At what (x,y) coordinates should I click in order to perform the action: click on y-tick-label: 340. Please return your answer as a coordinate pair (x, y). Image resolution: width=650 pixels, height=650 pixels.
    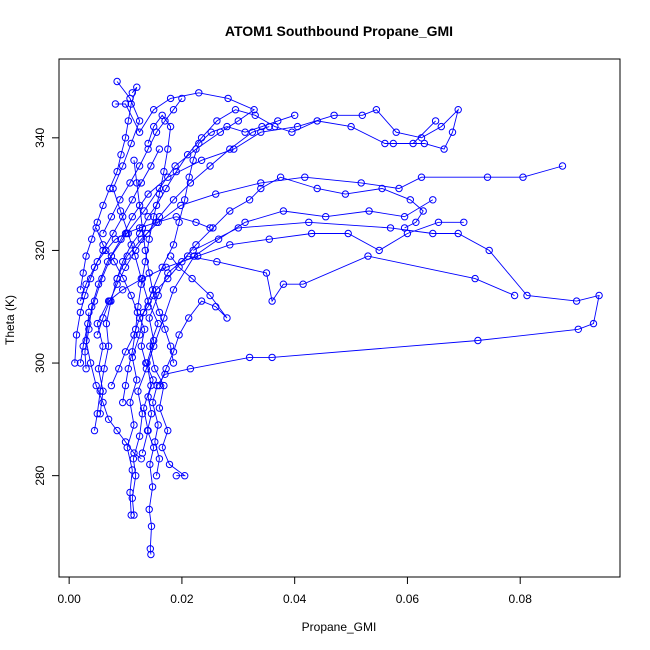
    Looking at the image, I should click on (40, 137).